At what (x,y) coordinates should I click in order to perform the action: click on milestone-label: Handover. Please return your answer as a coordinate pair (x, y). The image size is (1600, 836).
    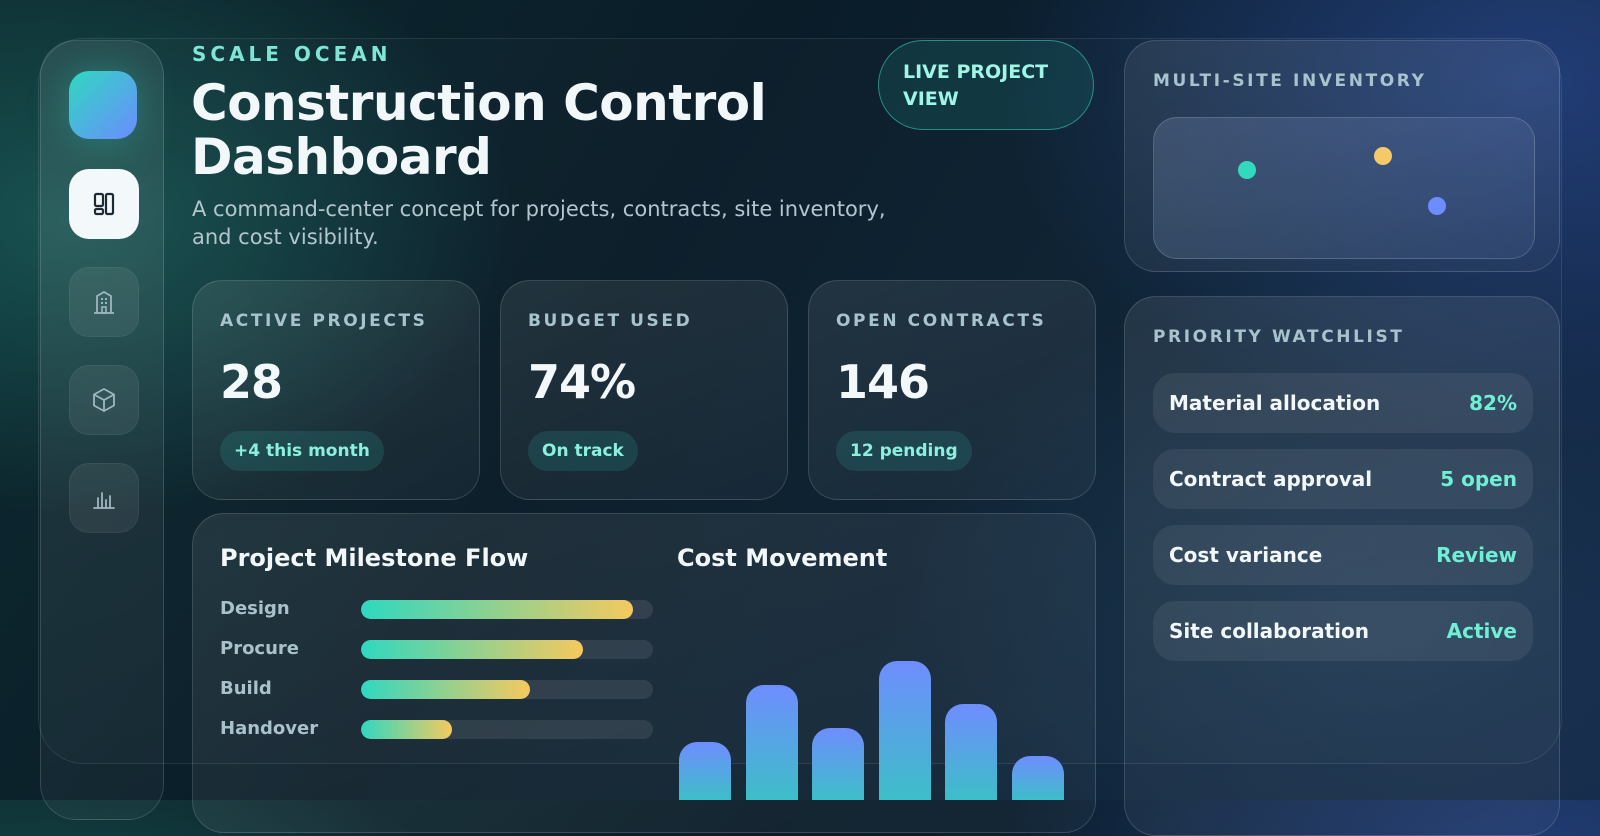
    Looking at the image, I should click on (269, 728).